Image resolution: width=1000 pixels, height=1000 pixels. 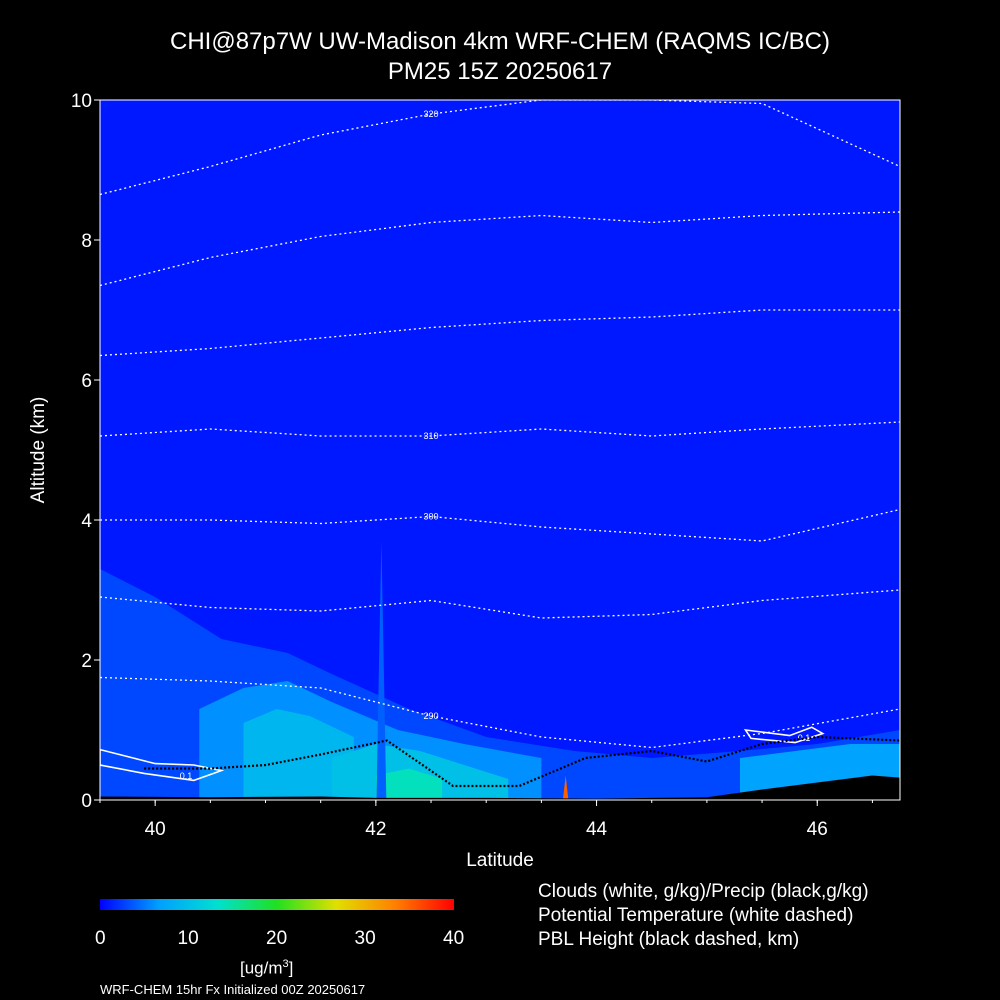 What do you see at coordinates (817, 829) in the screenshot?
I see `x-tick-label: 46` at bounding box center [817, 829].